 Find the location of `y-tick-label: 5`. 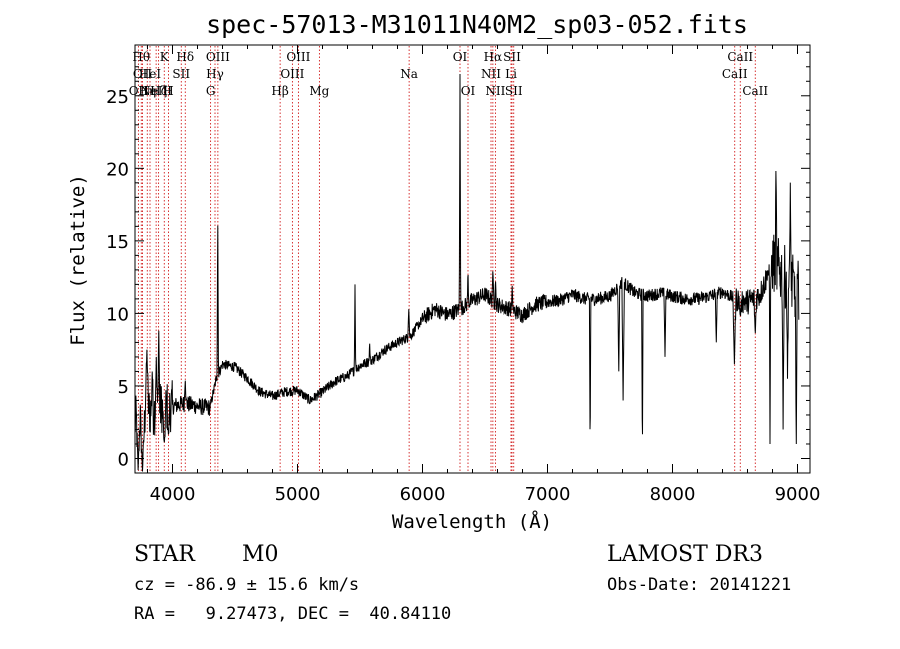

y-tick-label: 5 is located at coordinates (123, 387).